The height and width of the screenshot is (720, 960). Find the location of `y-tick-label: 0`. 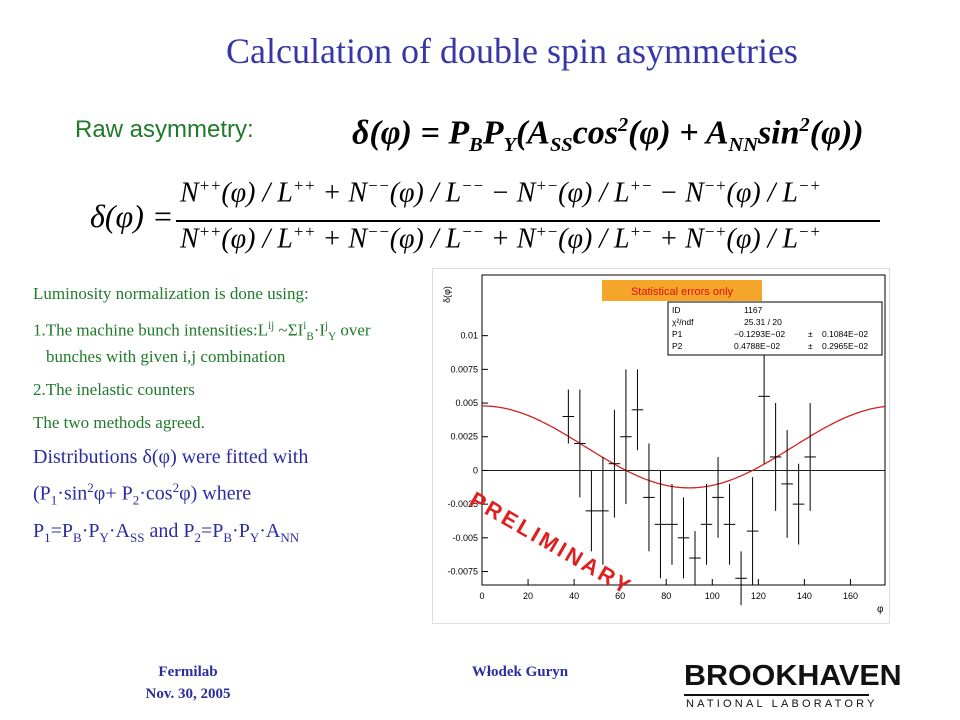

y-tick-label: 0 is located at coordinates (475, 470).